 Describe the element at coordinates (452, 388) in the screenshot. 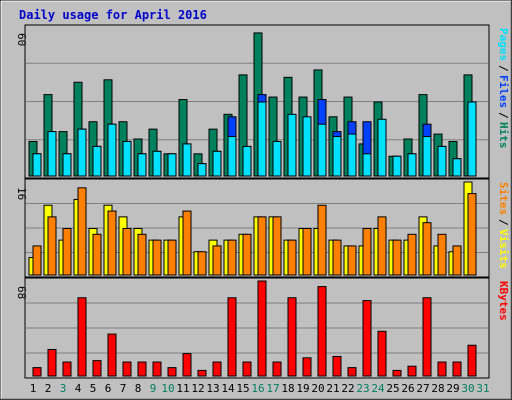

I see `day-label-29: 29` at that location.